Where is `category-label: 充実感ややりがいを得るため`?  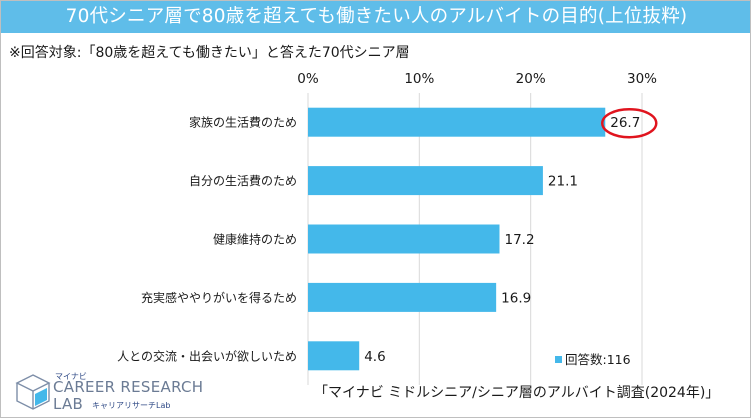
category-label: 充実感ややりがいを得るため is located at coordinates (219, 297).